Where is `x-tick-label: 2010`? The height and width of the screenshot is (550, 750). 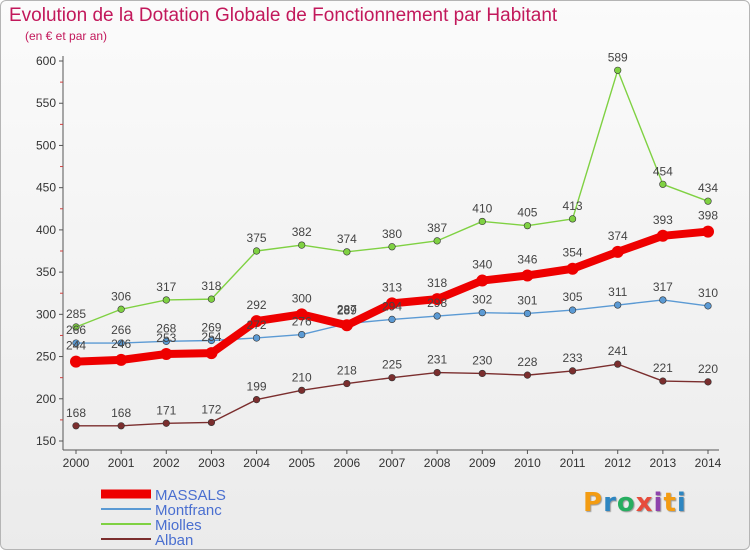 x-tick-label: 2010 is located at coordinates (527, 463).